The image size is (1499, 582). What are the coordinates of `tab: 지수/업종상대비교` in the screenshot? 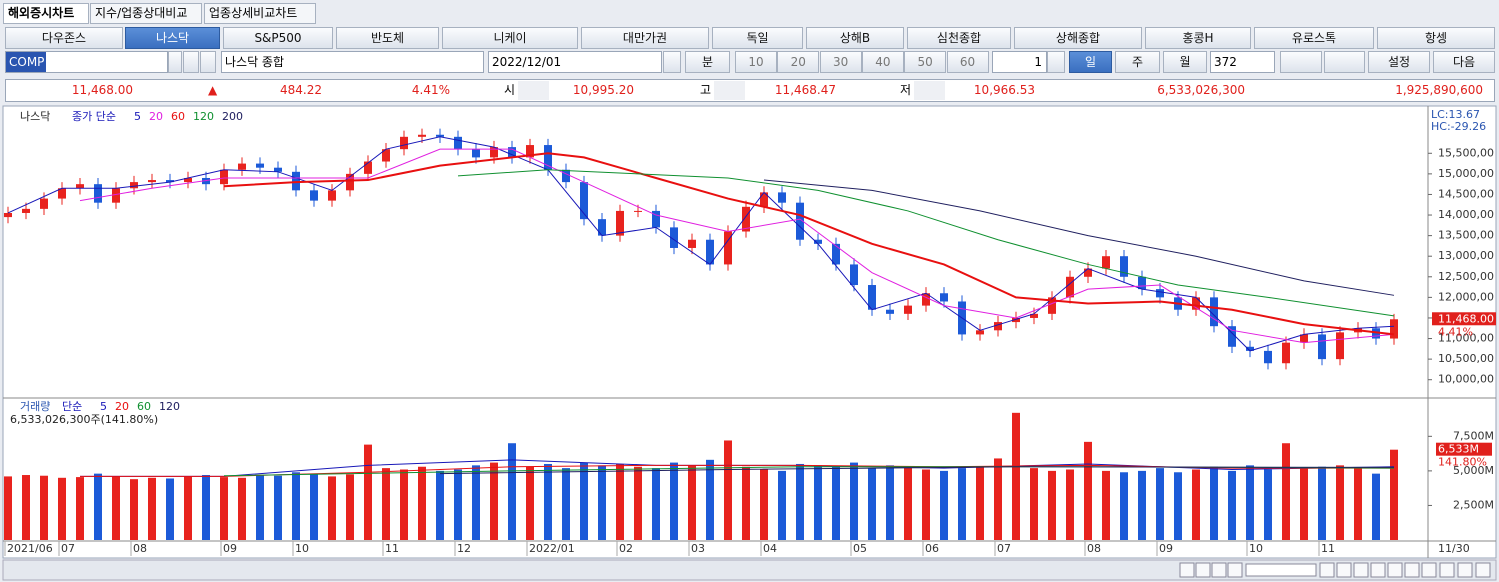 It's located at (146, 13).